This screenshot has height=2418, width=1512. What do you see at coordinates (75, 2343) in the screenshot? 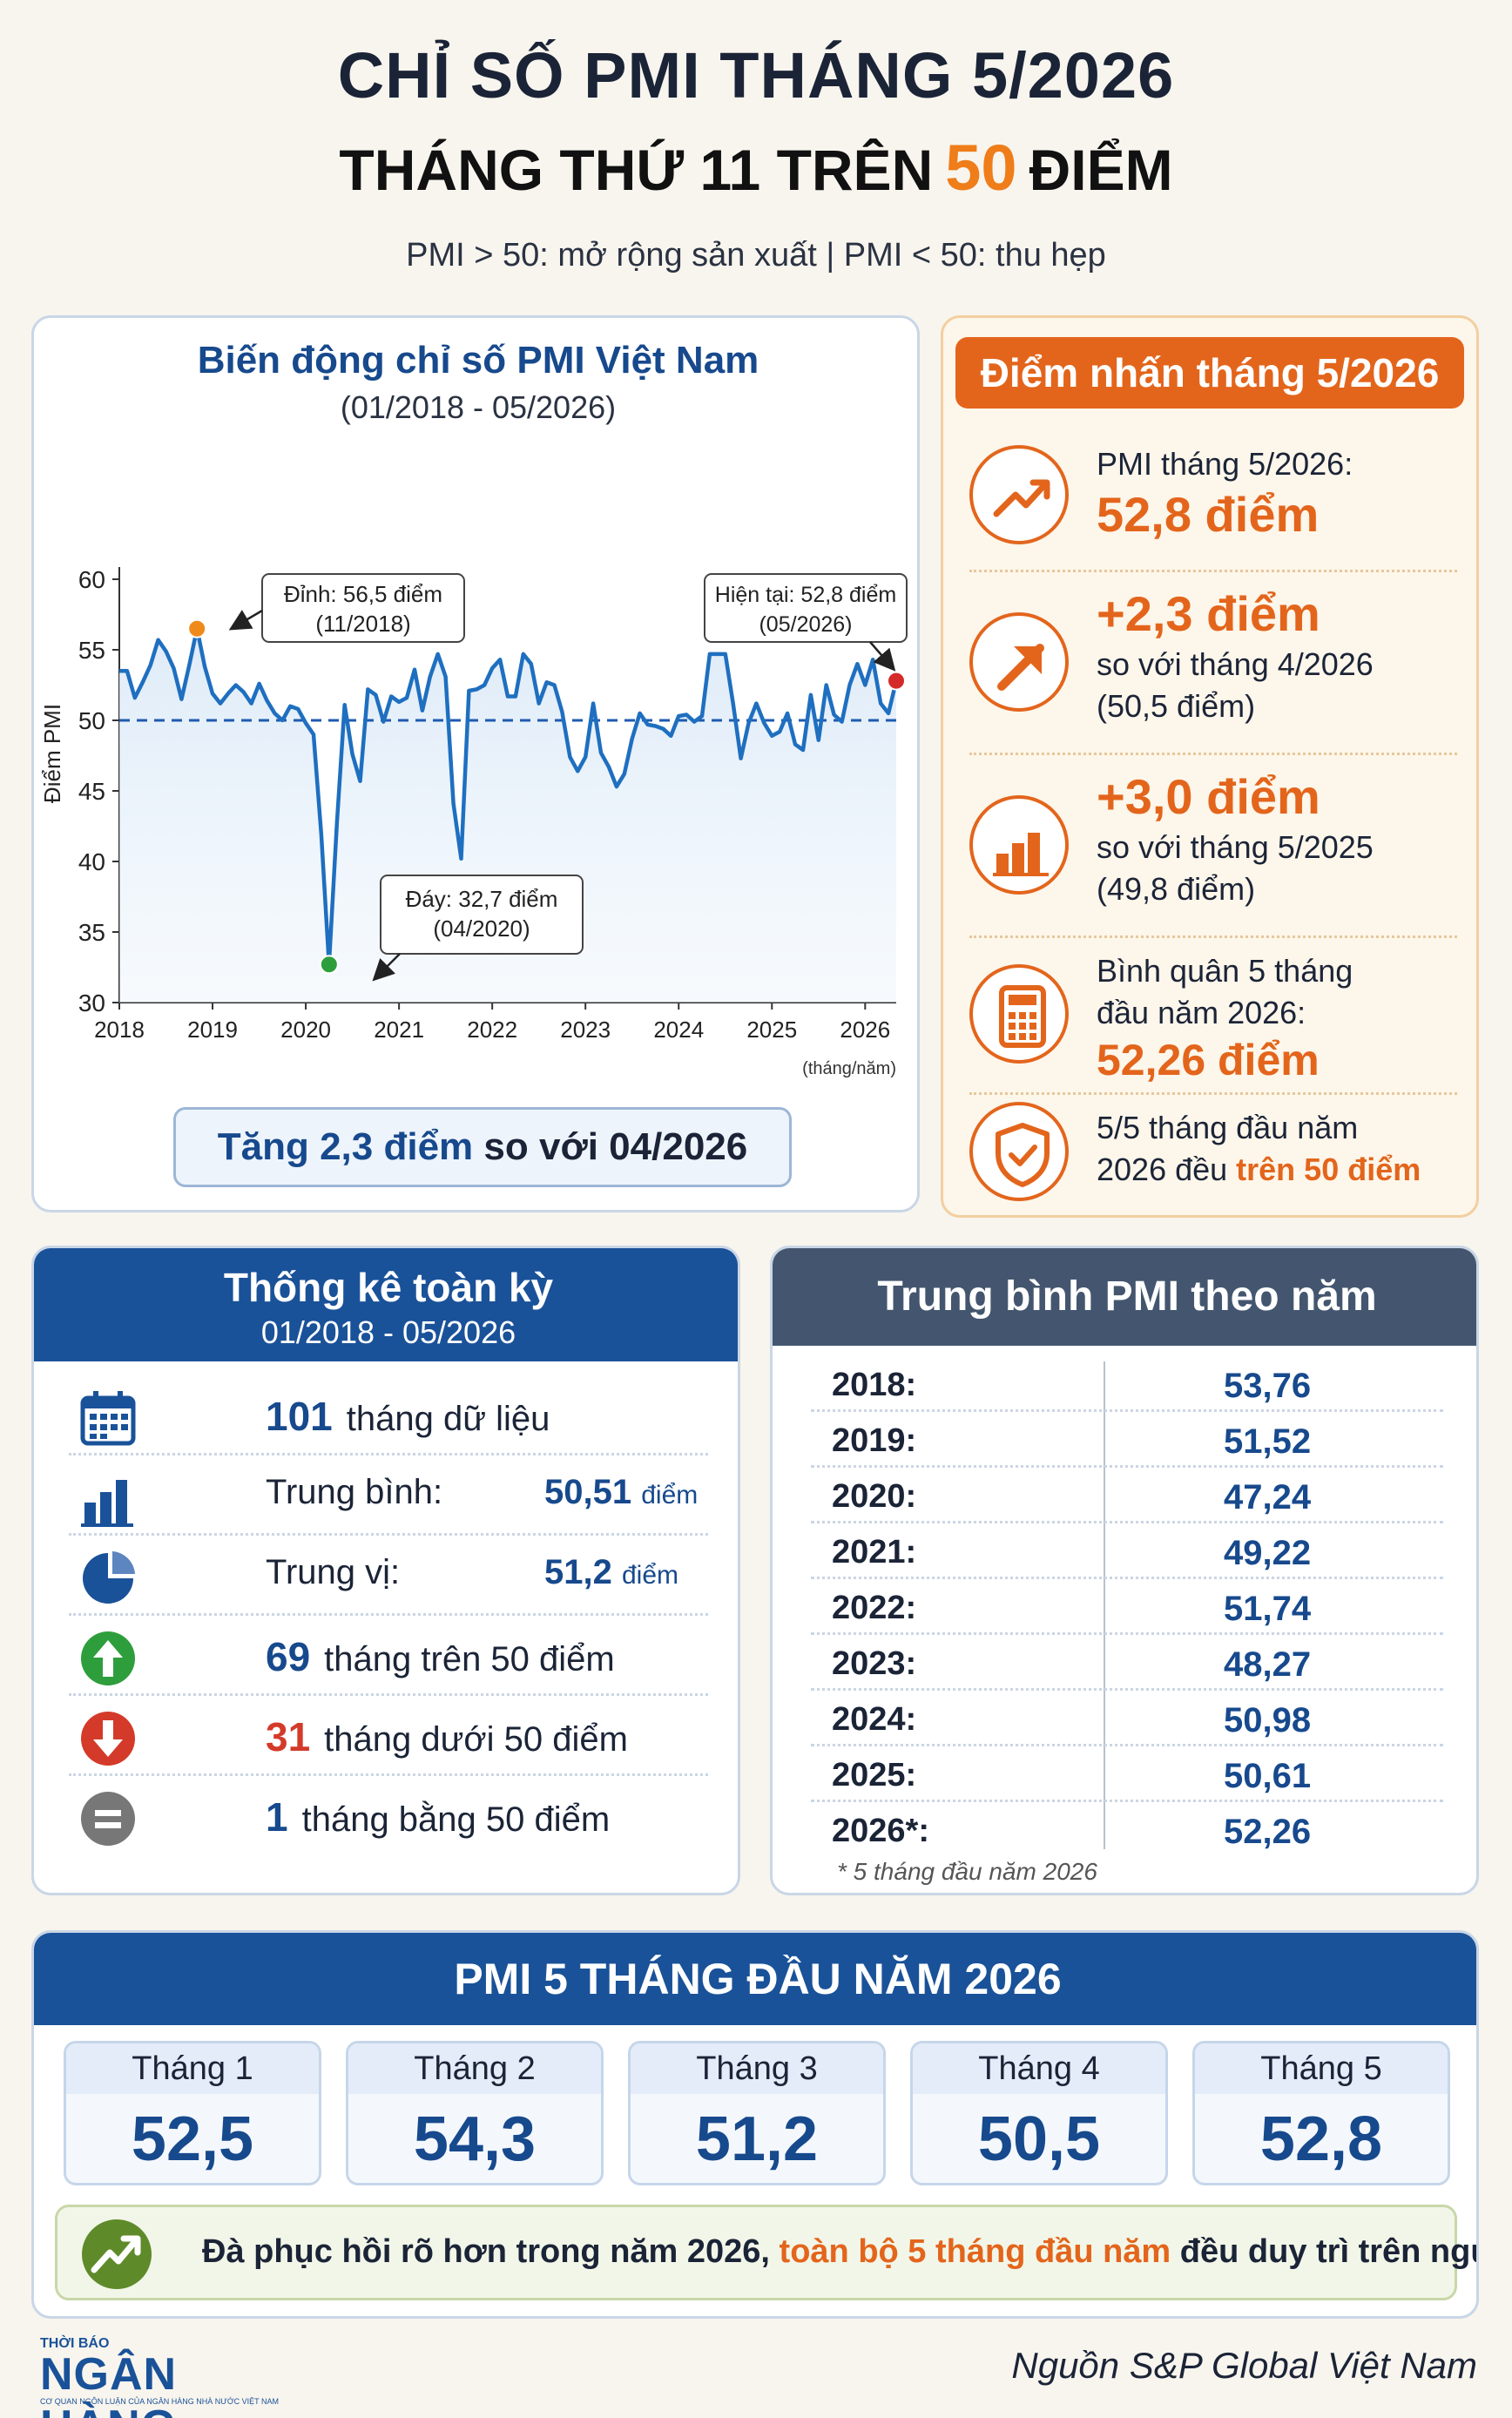
I see `logo-small-text: THỜI BÁO` at bounding box center [75, 2343].